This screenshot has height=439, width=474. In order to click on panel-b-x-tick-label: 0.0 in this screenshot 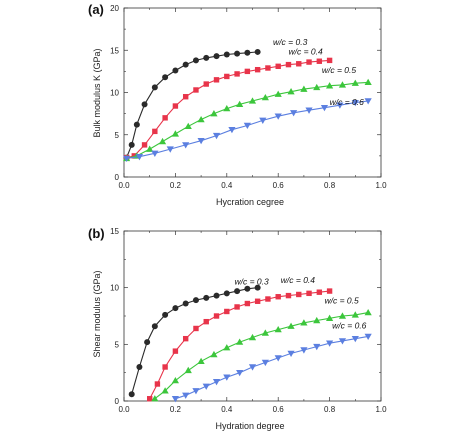, I will do `click(124, 409)`.